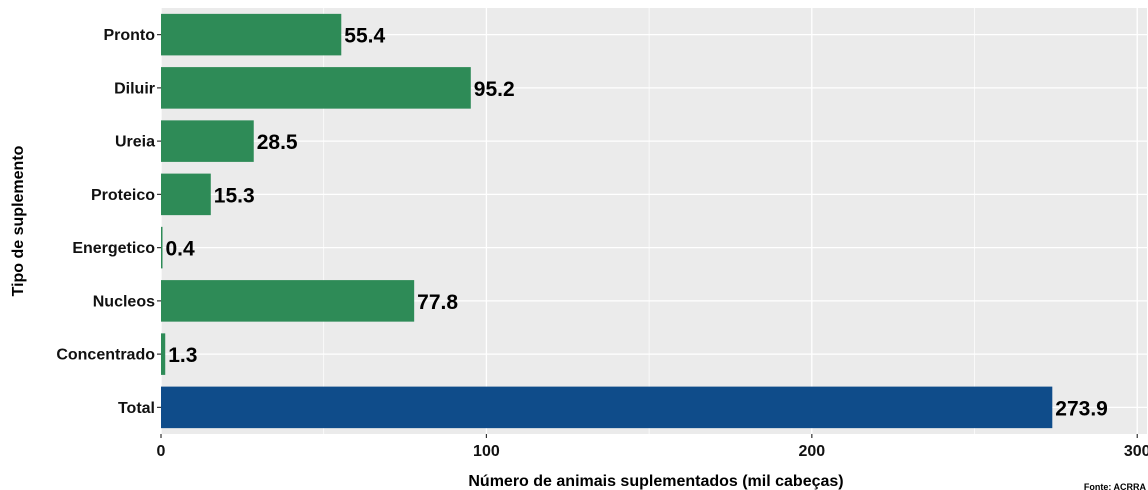  Describe the element at coordinates (437, 302) in the screenshot. I see `value-label: 77.8` at that location.